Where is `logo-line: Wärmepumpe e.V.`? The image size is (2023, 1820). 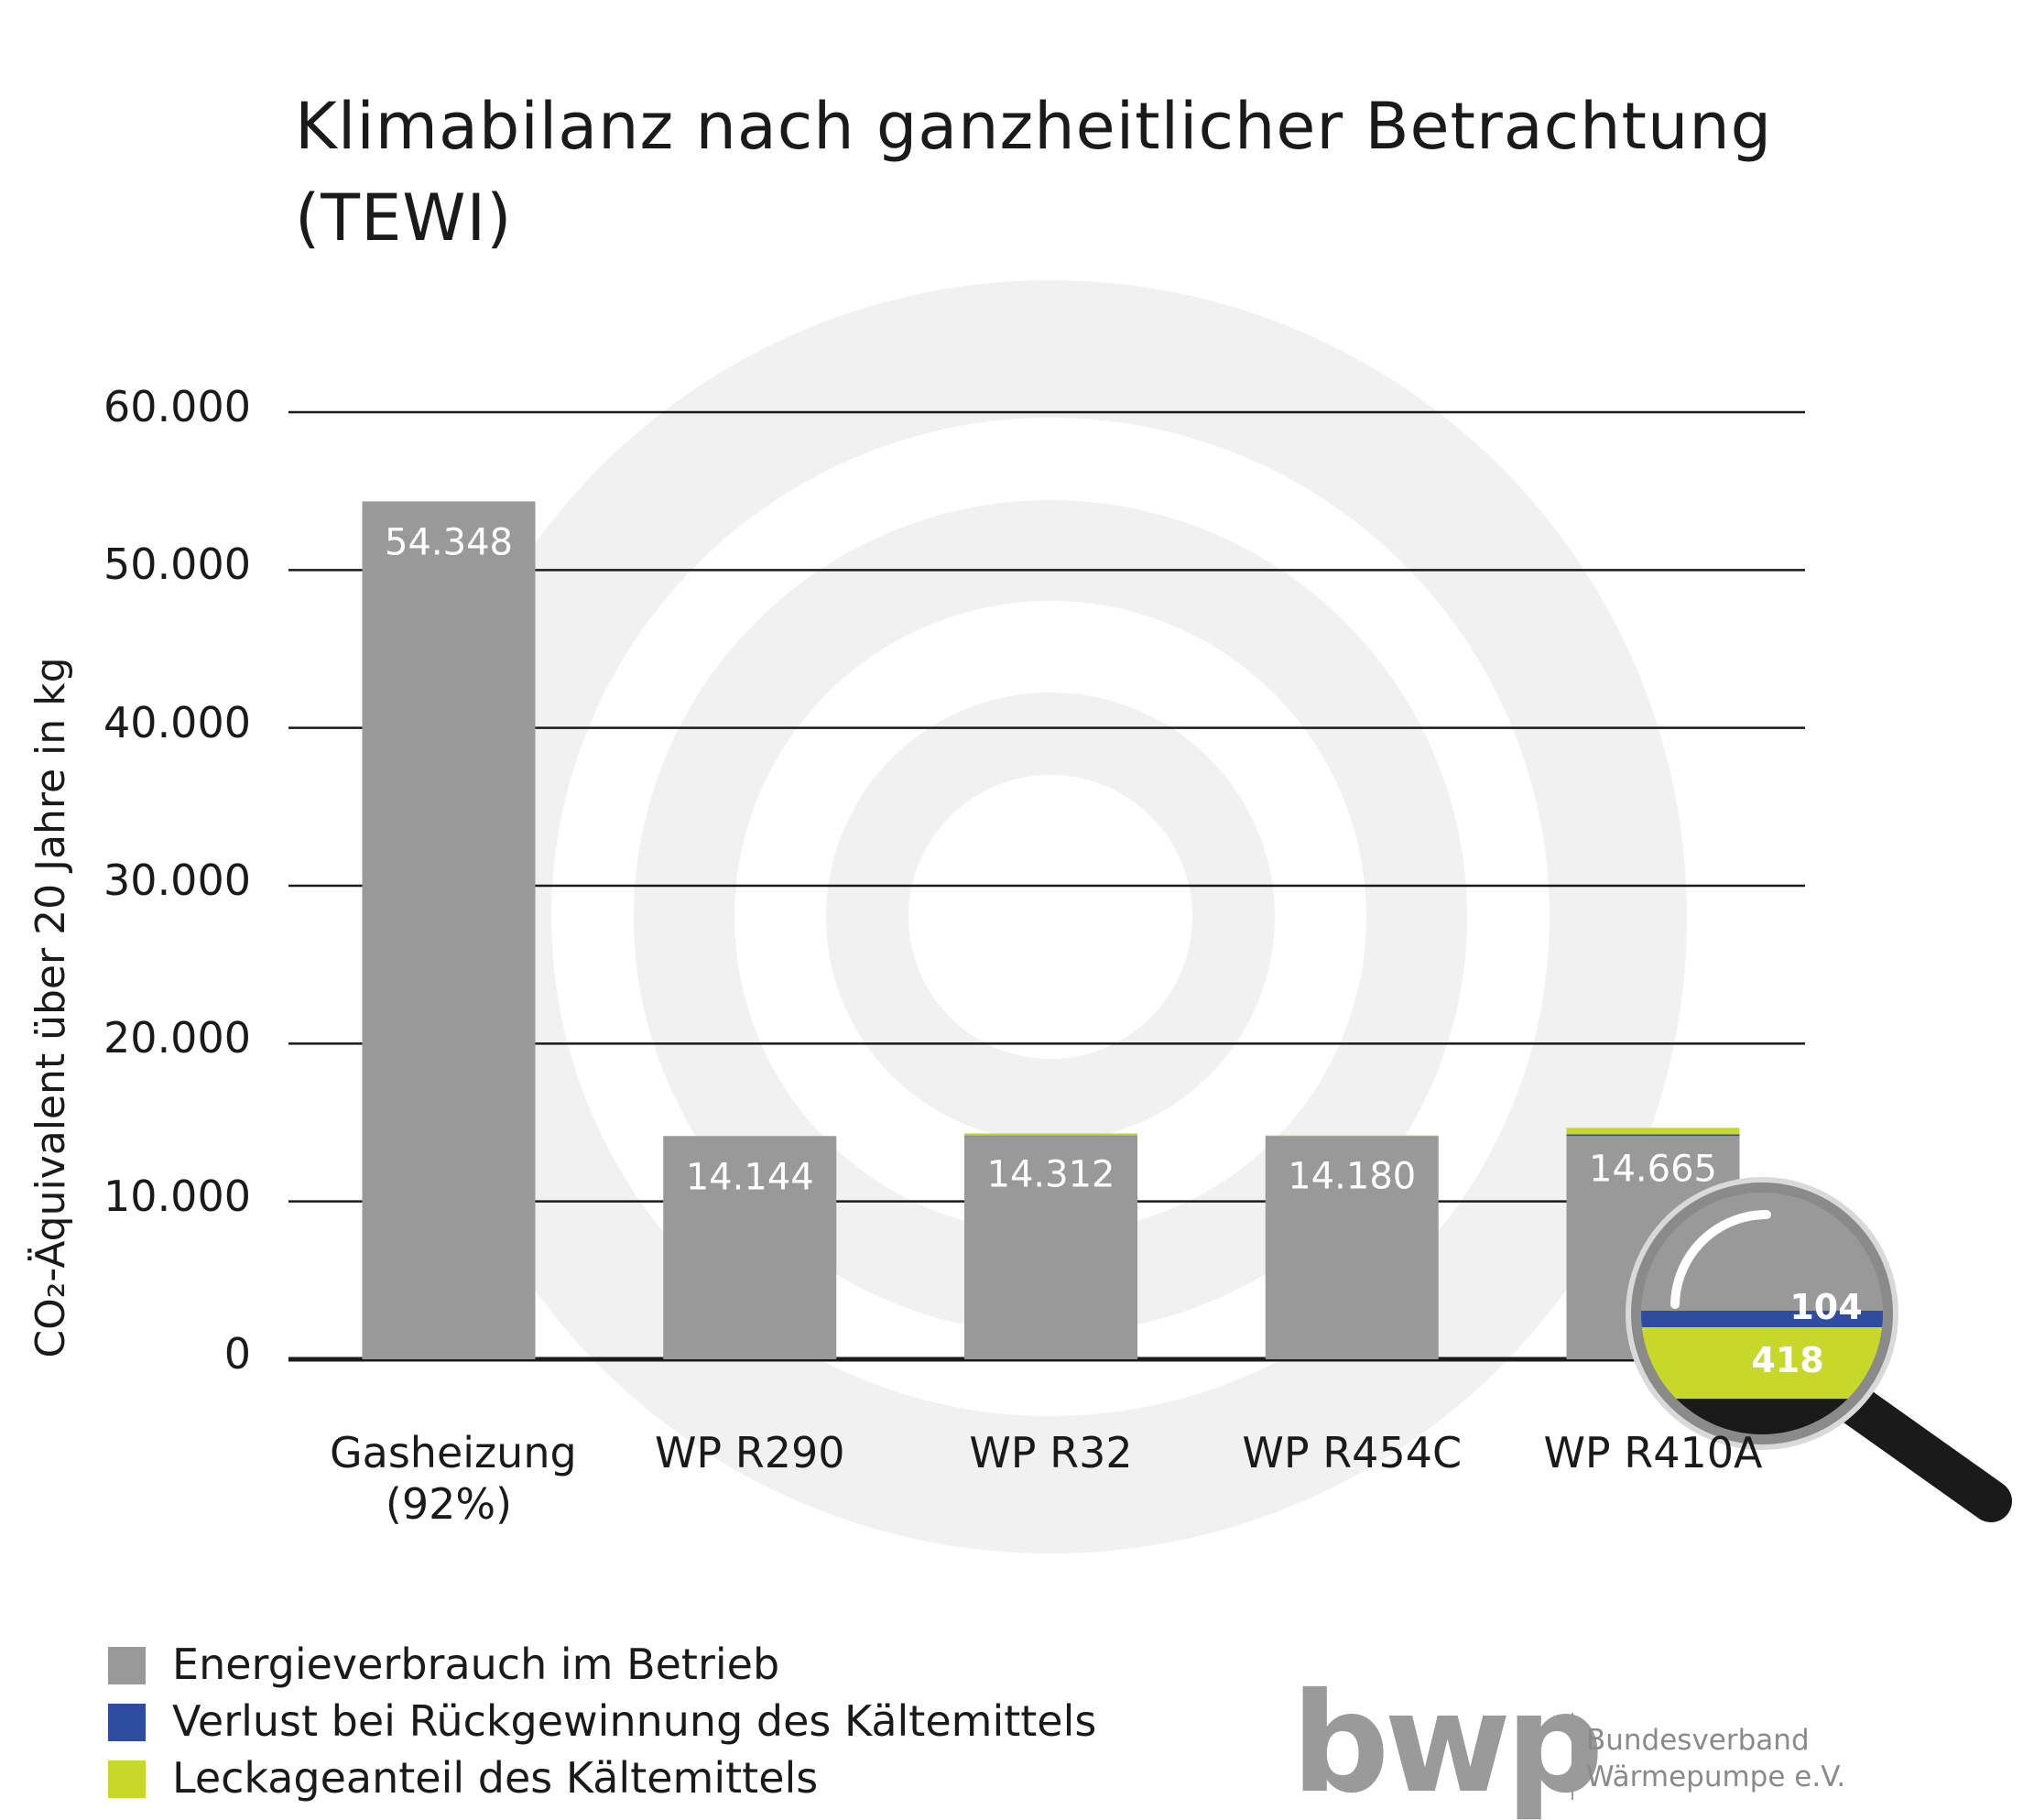 logo-line: Wärmepumpe e.V. is located at coordinates (1715, 1776).